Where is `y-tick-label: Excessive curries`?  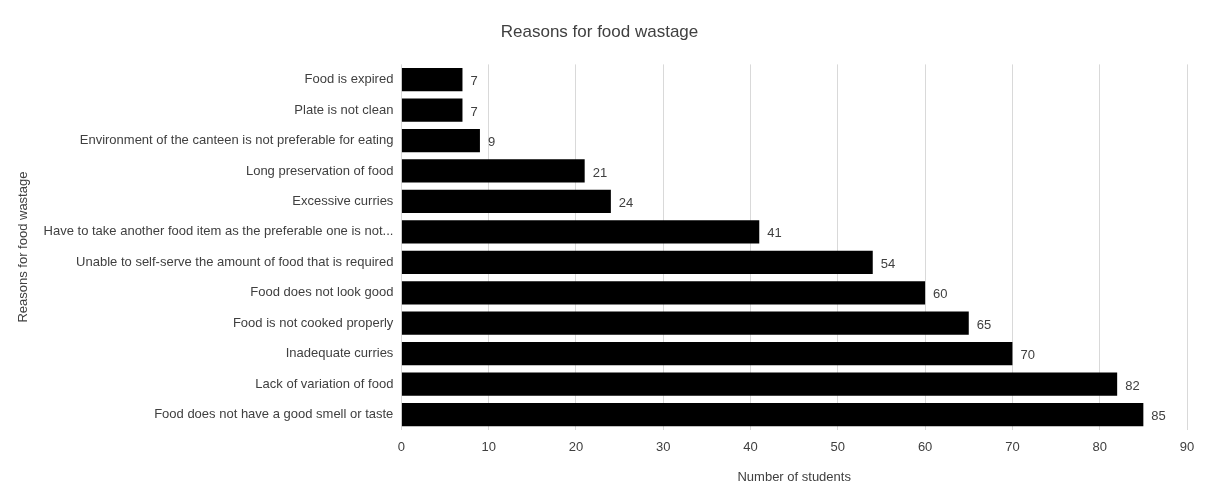
y-tick-label: Excessive curries is located at coordinates (343, 200).